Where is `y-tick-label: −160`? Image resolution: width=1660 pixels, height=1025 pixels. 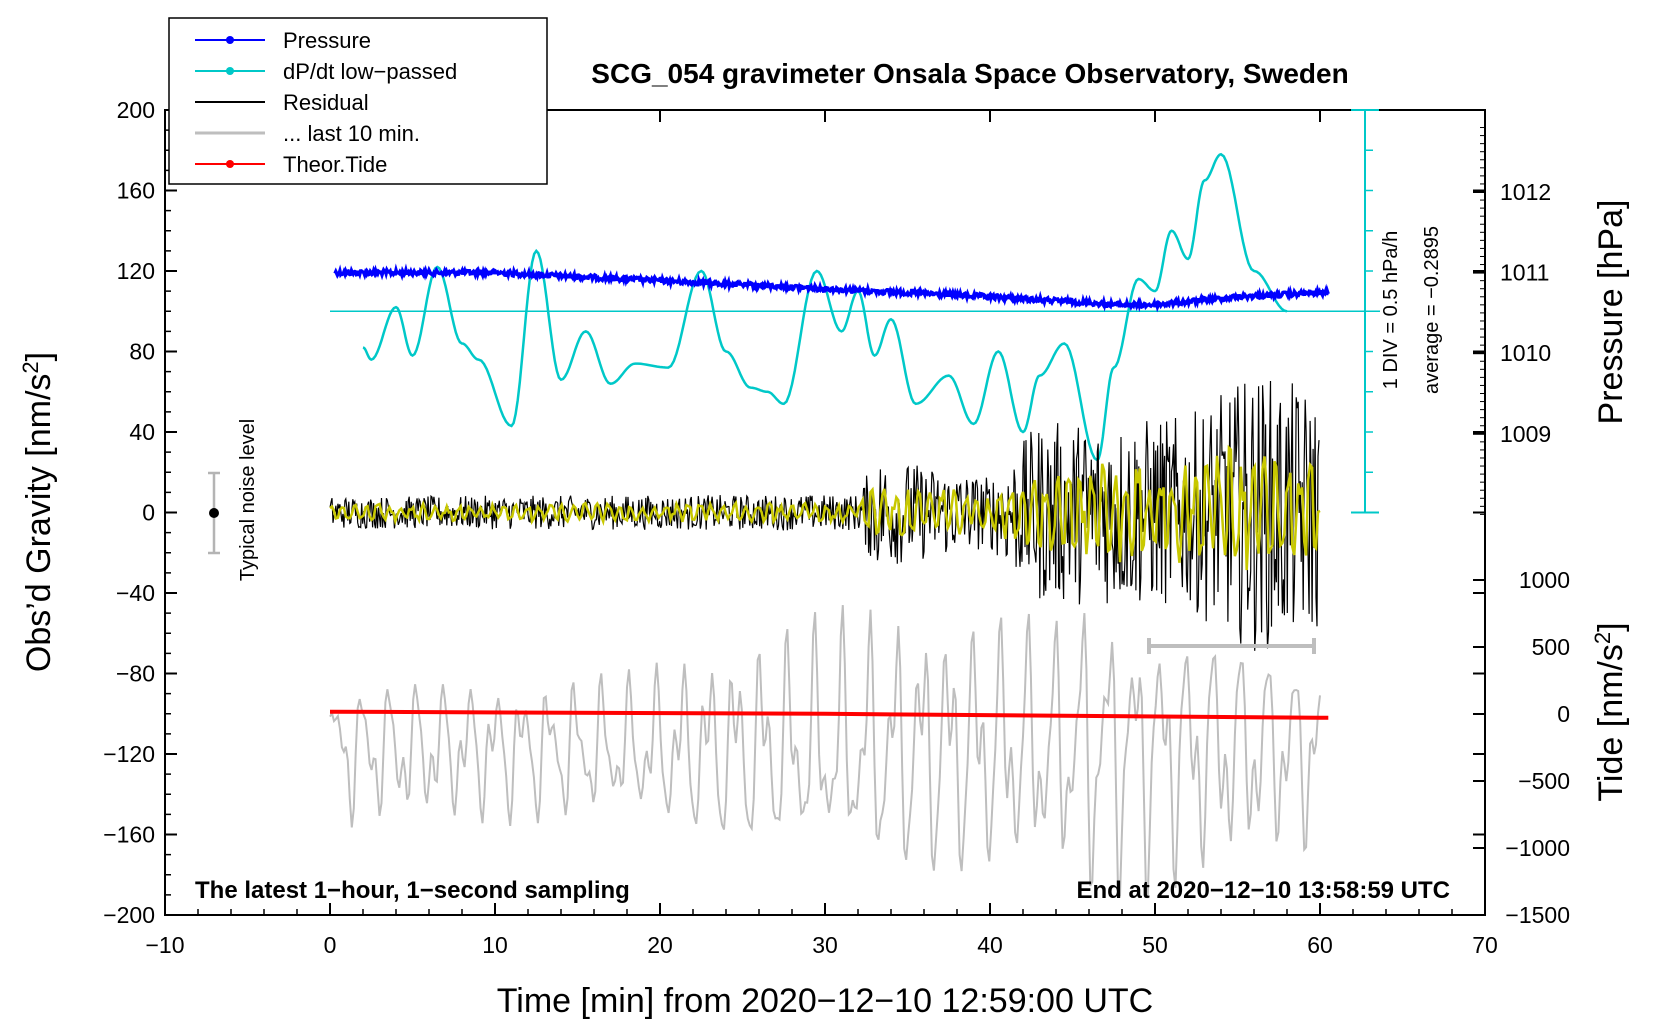
y-tick-label: −160 is located at coordinates (129, 835).